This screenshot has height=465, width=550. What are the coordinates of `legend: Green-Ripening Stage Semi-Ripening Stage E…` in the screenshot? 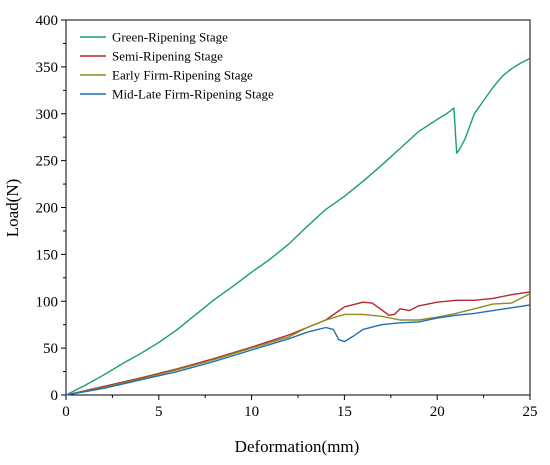 It's located at (177, 66).